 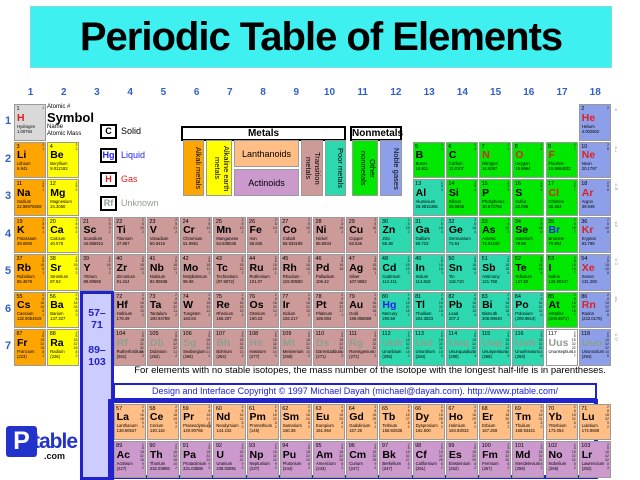 What do you see at coordinates (49, 447) in the screenshot?
I see `ptable-logo: P table .com` at bounding box center [49, 447].